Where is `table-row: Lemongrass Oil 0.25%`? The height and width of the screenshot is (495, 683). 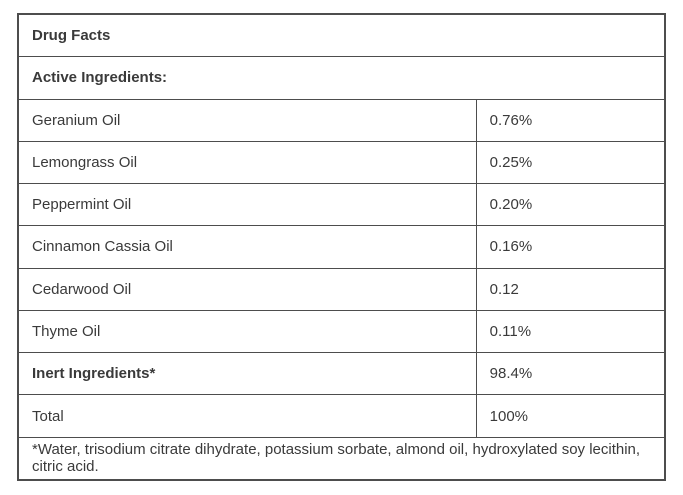 table-row: Lemongrass Oil 0.25% is located at coordinates (341, 162).